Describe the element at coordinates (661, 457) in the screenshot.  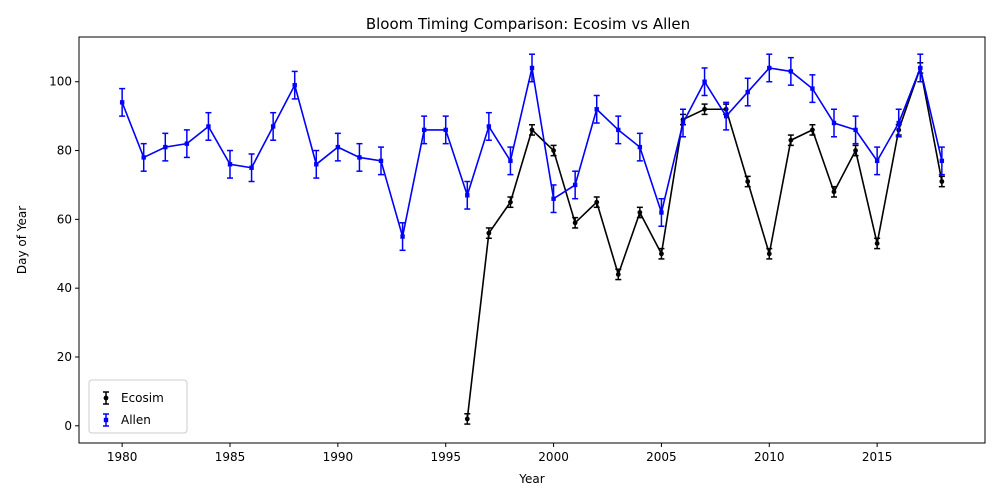
I see `x-tick-label: 2005` at that location.